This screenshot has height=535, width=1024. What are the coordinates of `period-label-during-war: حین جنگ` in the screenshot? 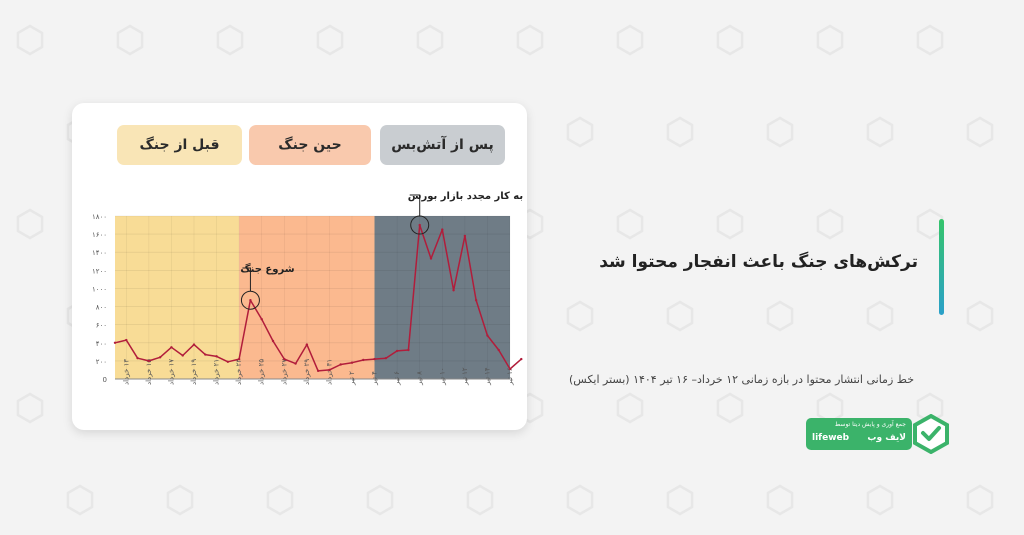 It's located at (310, 145).